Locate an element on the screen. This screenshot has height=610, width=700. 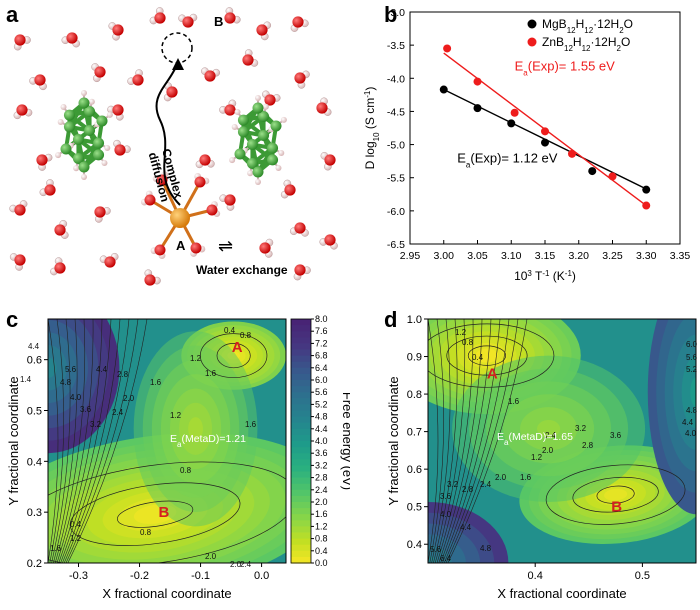
contour-label: 3.2 is located at coordinates (453, 484).